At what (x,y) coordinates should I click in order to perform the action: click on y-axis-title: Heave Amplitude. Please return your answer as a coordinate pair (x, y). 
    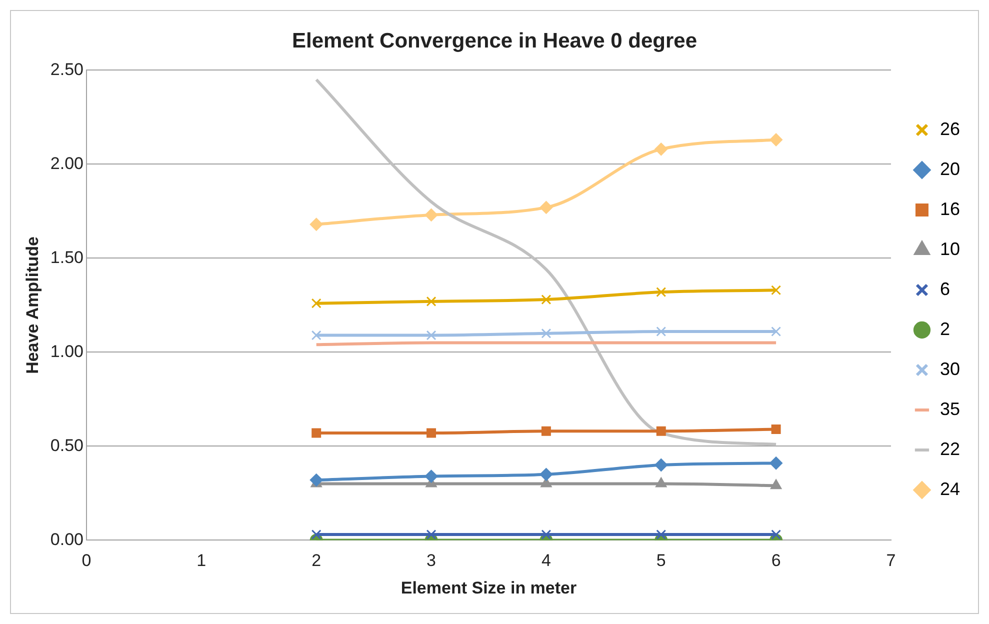
    Looking at the image, I should click on (32, 305).